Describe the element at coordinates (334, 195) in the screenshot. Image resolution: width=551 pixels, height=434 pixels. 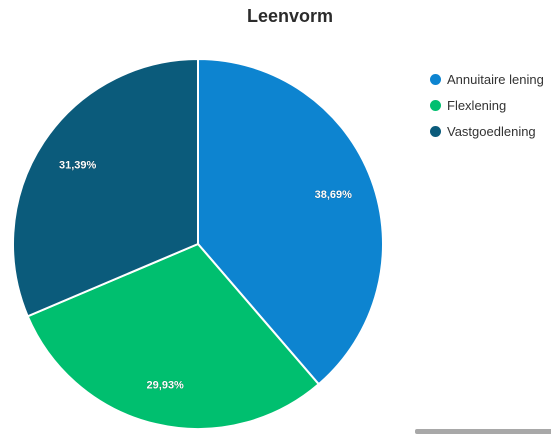
I see `data-label: 38,69%` at that location.